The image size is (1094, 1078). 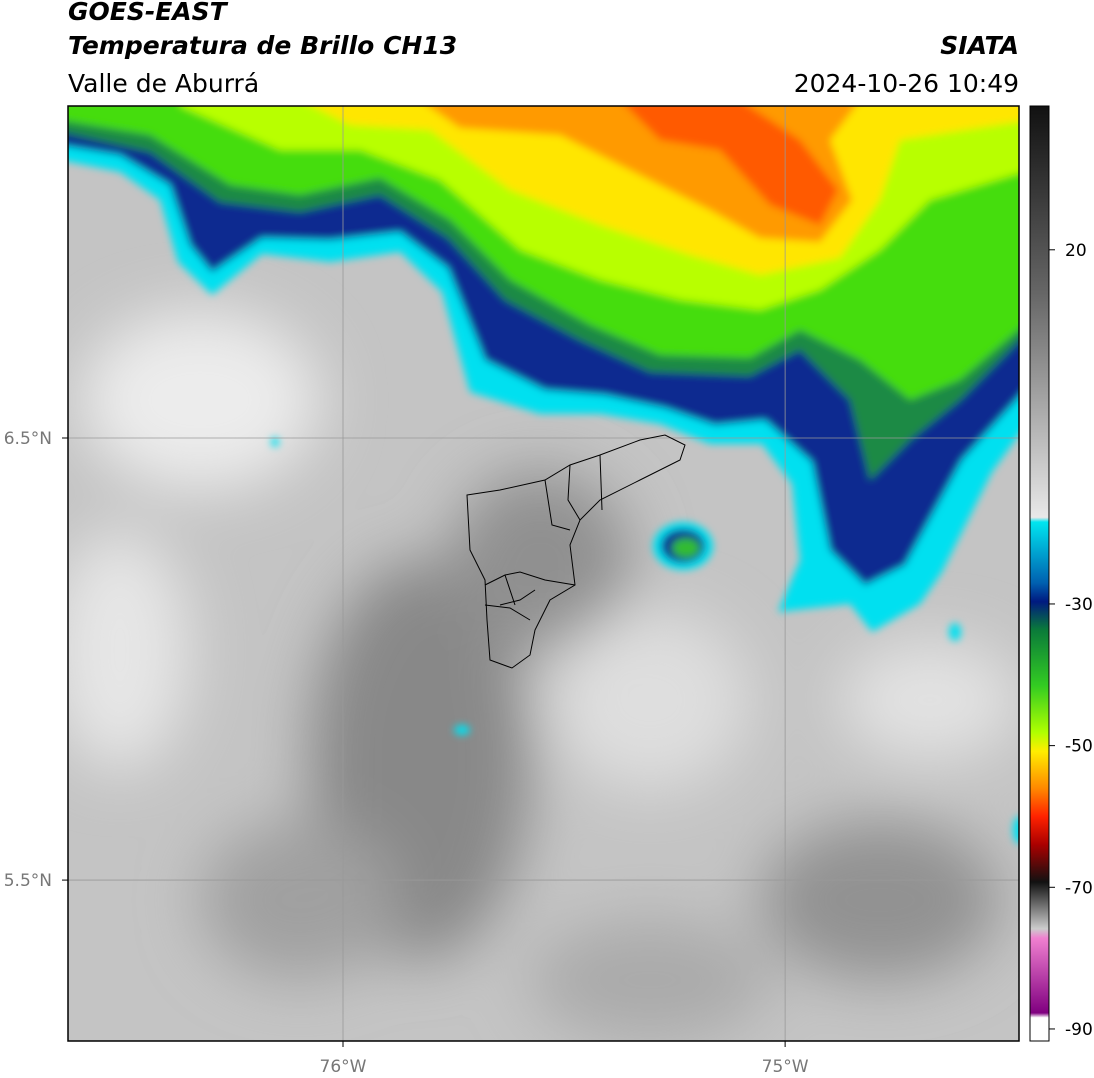 I want to click on valle-de-aburra-outline, so click(x=576, y=551).